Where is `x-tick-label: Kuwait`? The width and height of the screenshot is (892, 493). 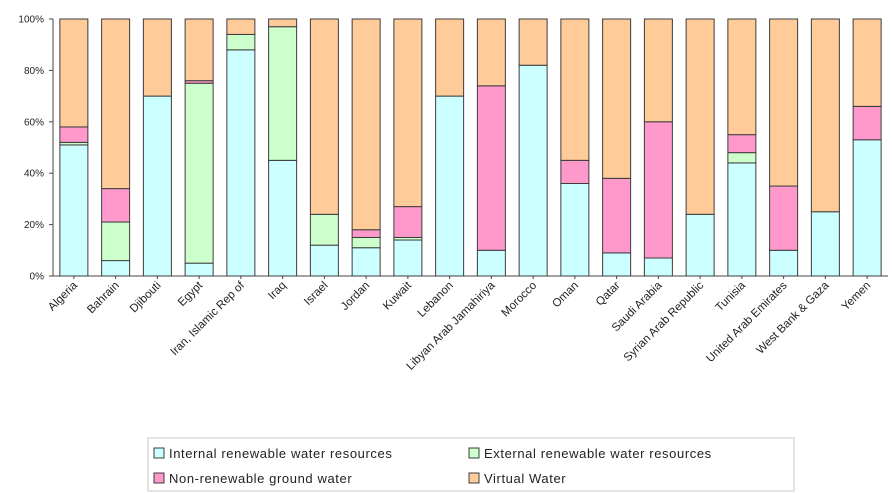 x-tick-label: Kuwait is located at coordinates (397, 295).